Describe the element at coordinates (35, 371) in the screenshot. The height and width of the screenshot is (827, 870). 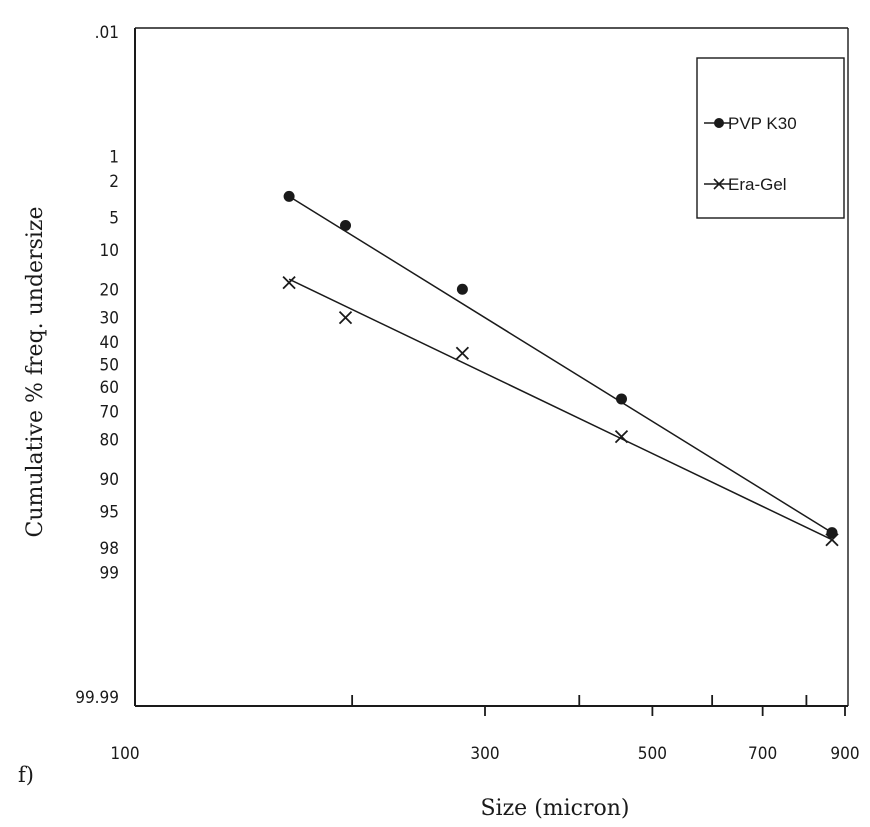
I see `y-axis-title: Cumulative % freq. undersize` at that location.